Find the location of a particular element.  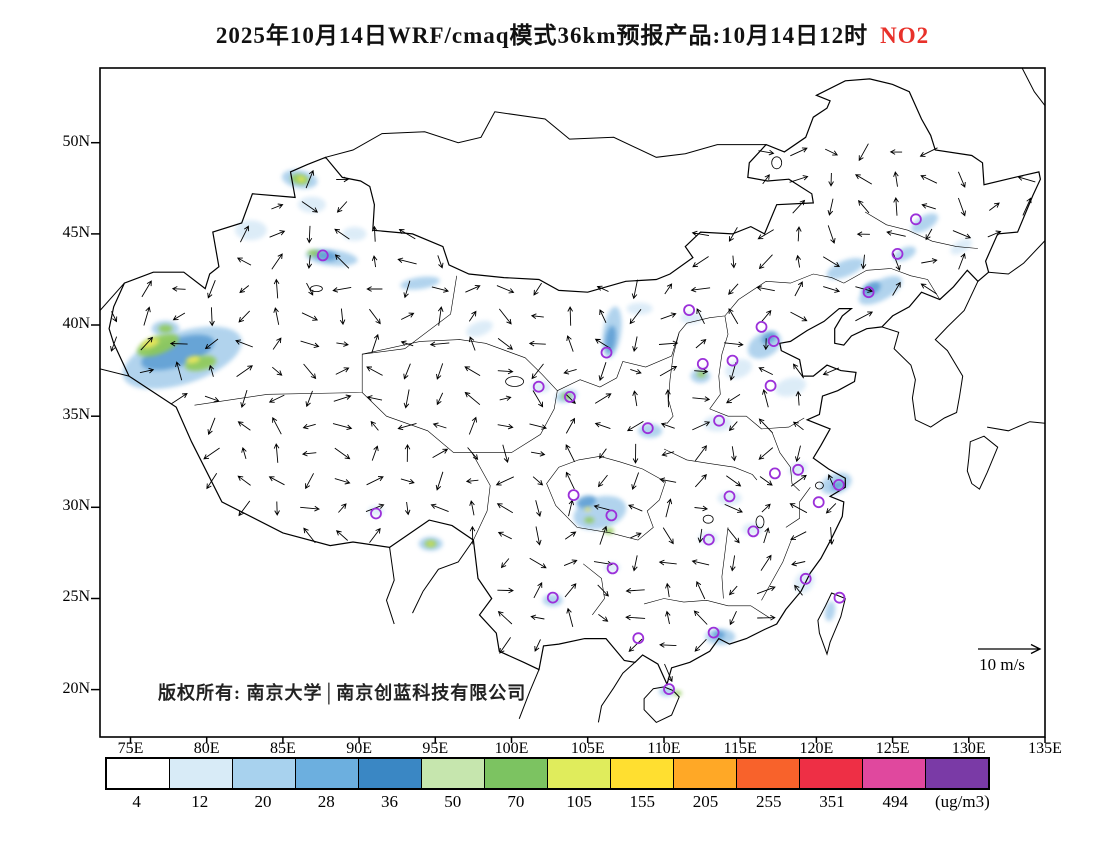

colorbar-unit: (ug/m3) is located at coordinates (962, 801).